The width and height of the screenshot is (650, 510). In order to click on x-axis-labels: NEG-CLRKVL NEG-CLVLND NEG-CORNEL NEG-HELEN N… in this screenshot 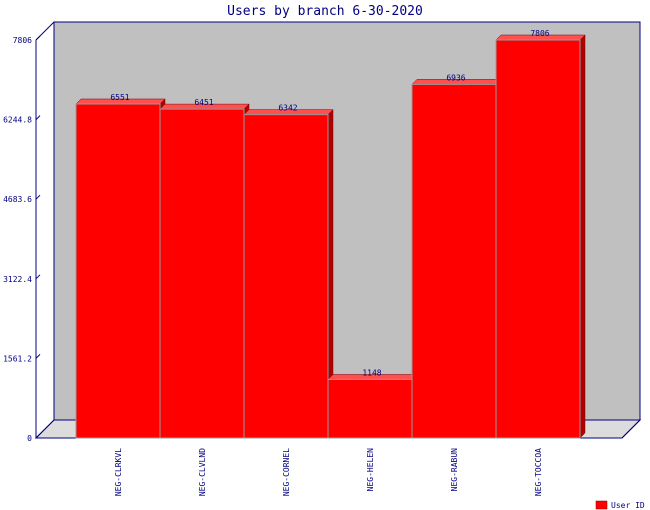, I will do `click(328, 472)`.